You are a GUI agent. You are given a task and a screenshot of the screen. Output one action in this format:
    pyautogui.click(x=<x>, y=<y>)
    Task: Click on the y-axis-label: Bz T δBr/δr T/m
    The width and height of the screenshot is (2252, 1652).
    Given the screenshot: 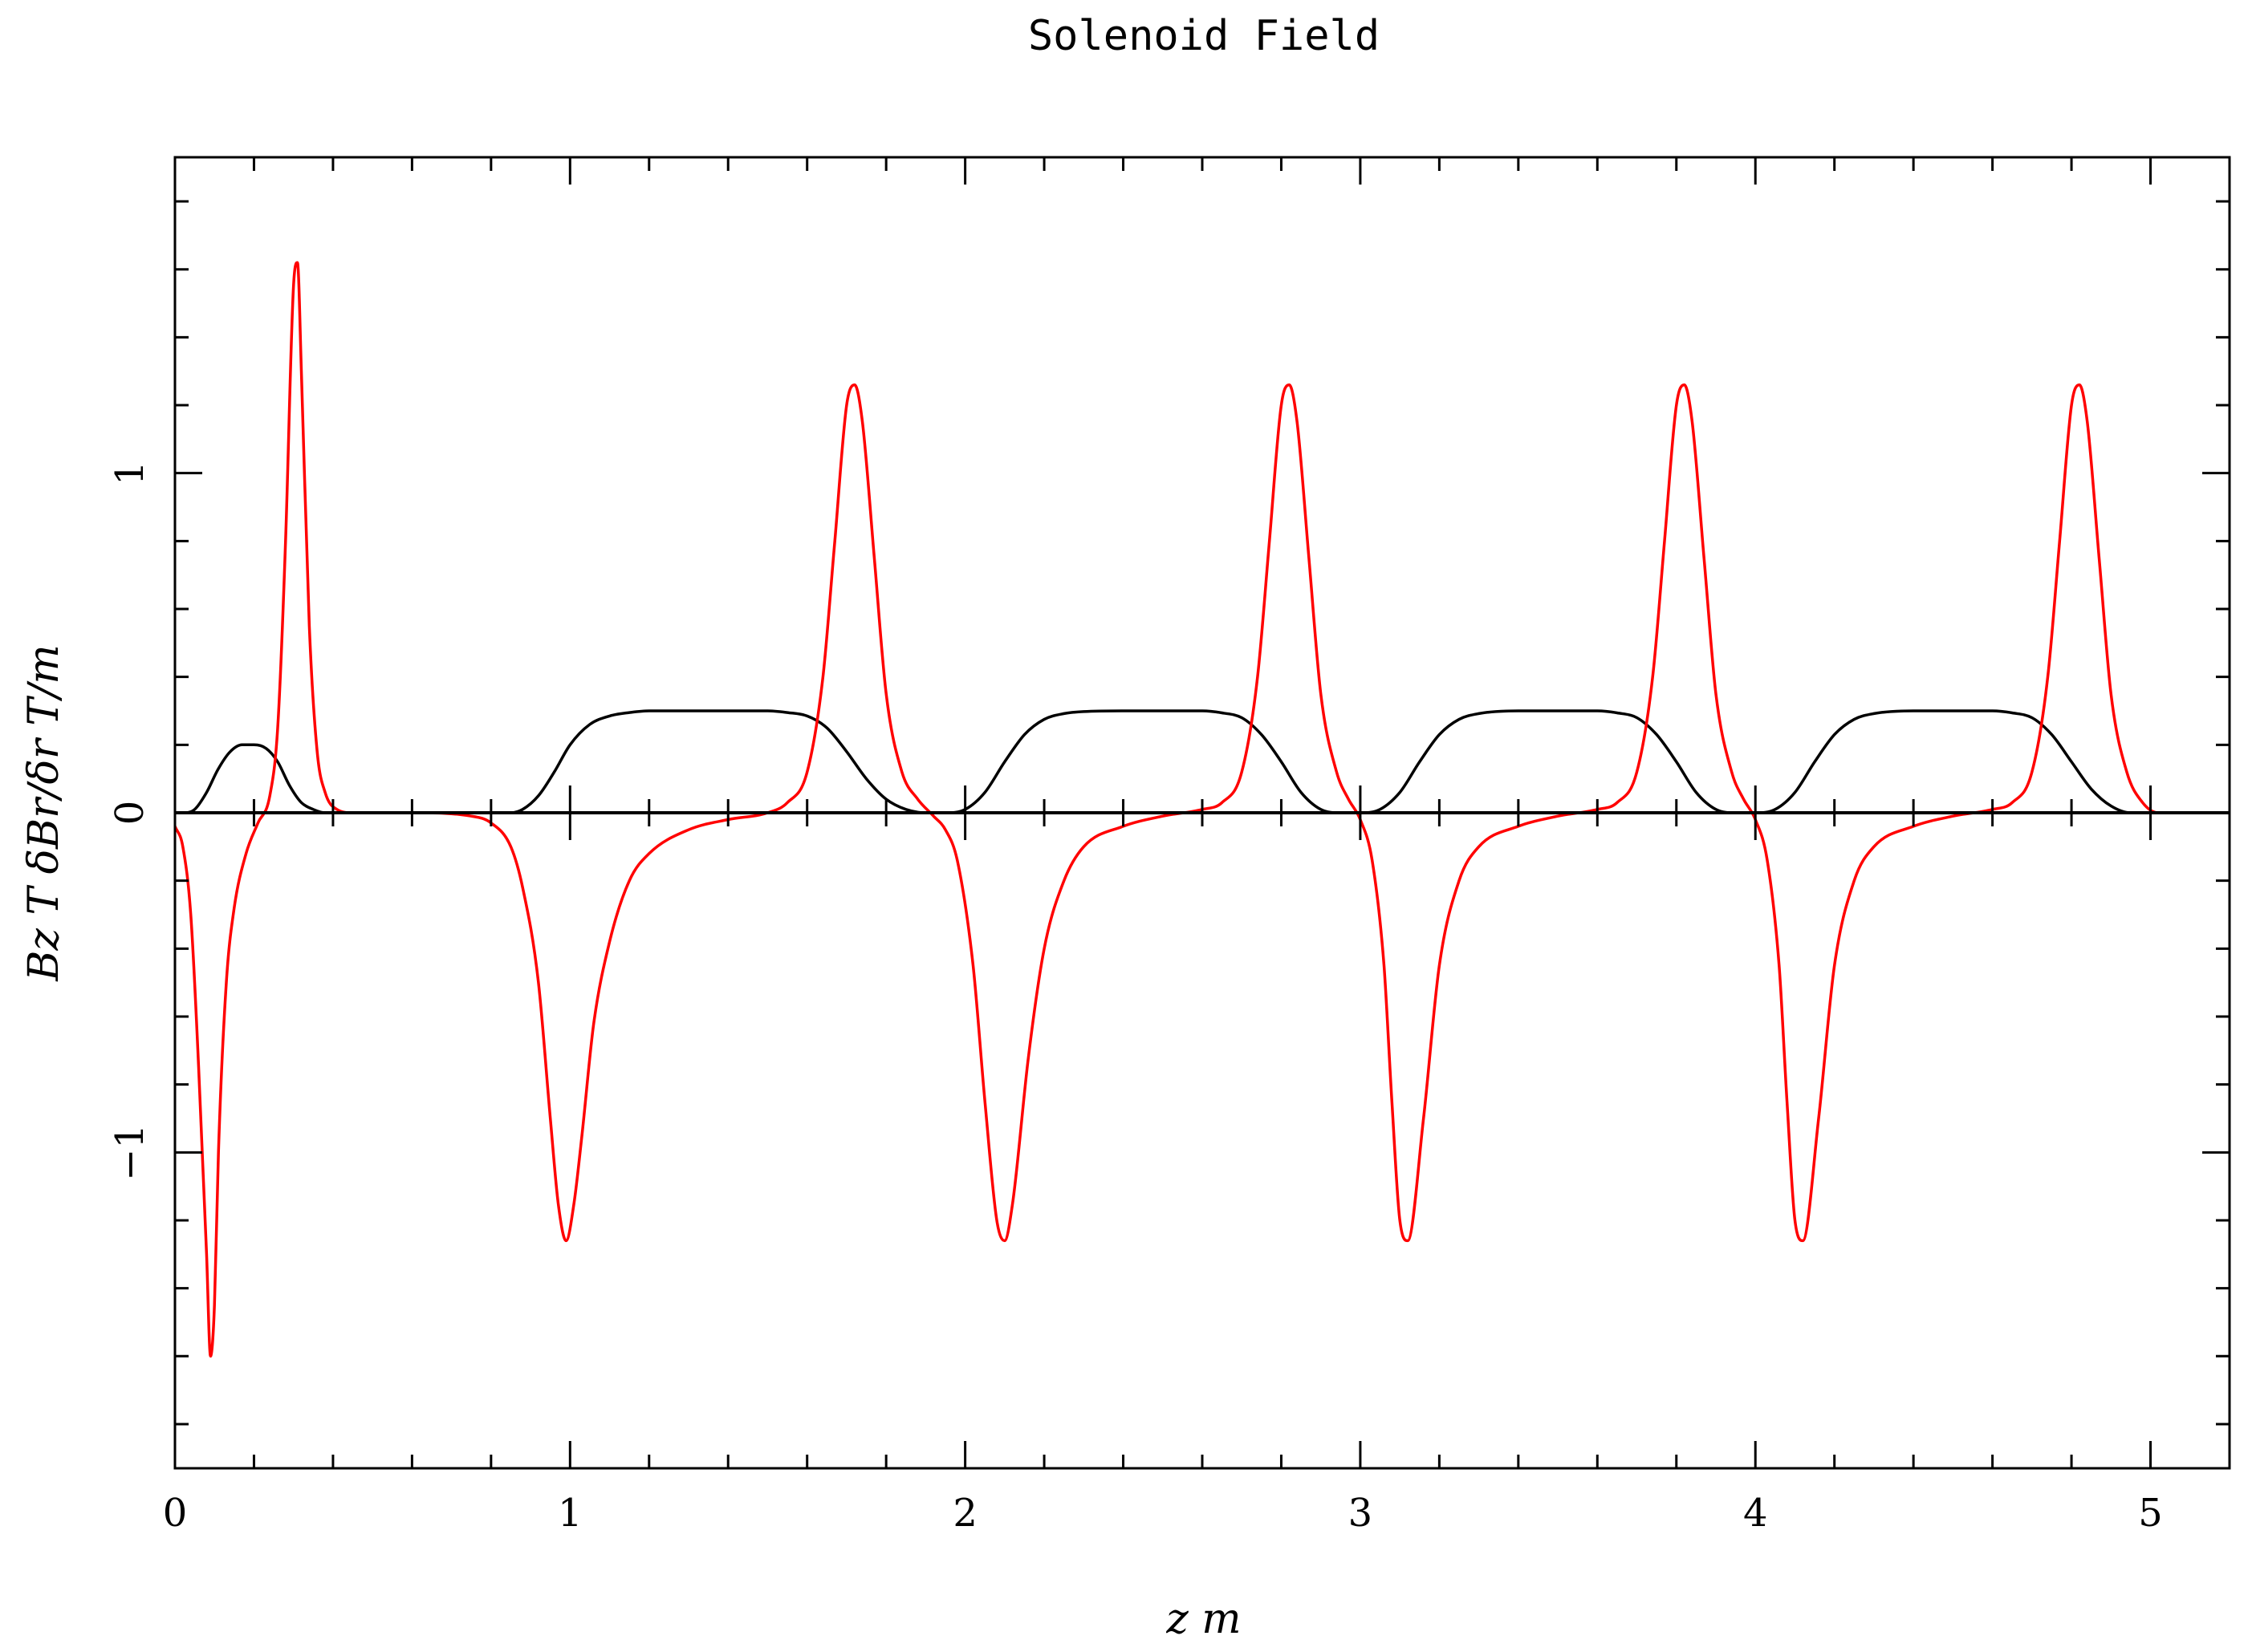 What is the action you would take?
    pyautogui.click(x=44, y=812)
    